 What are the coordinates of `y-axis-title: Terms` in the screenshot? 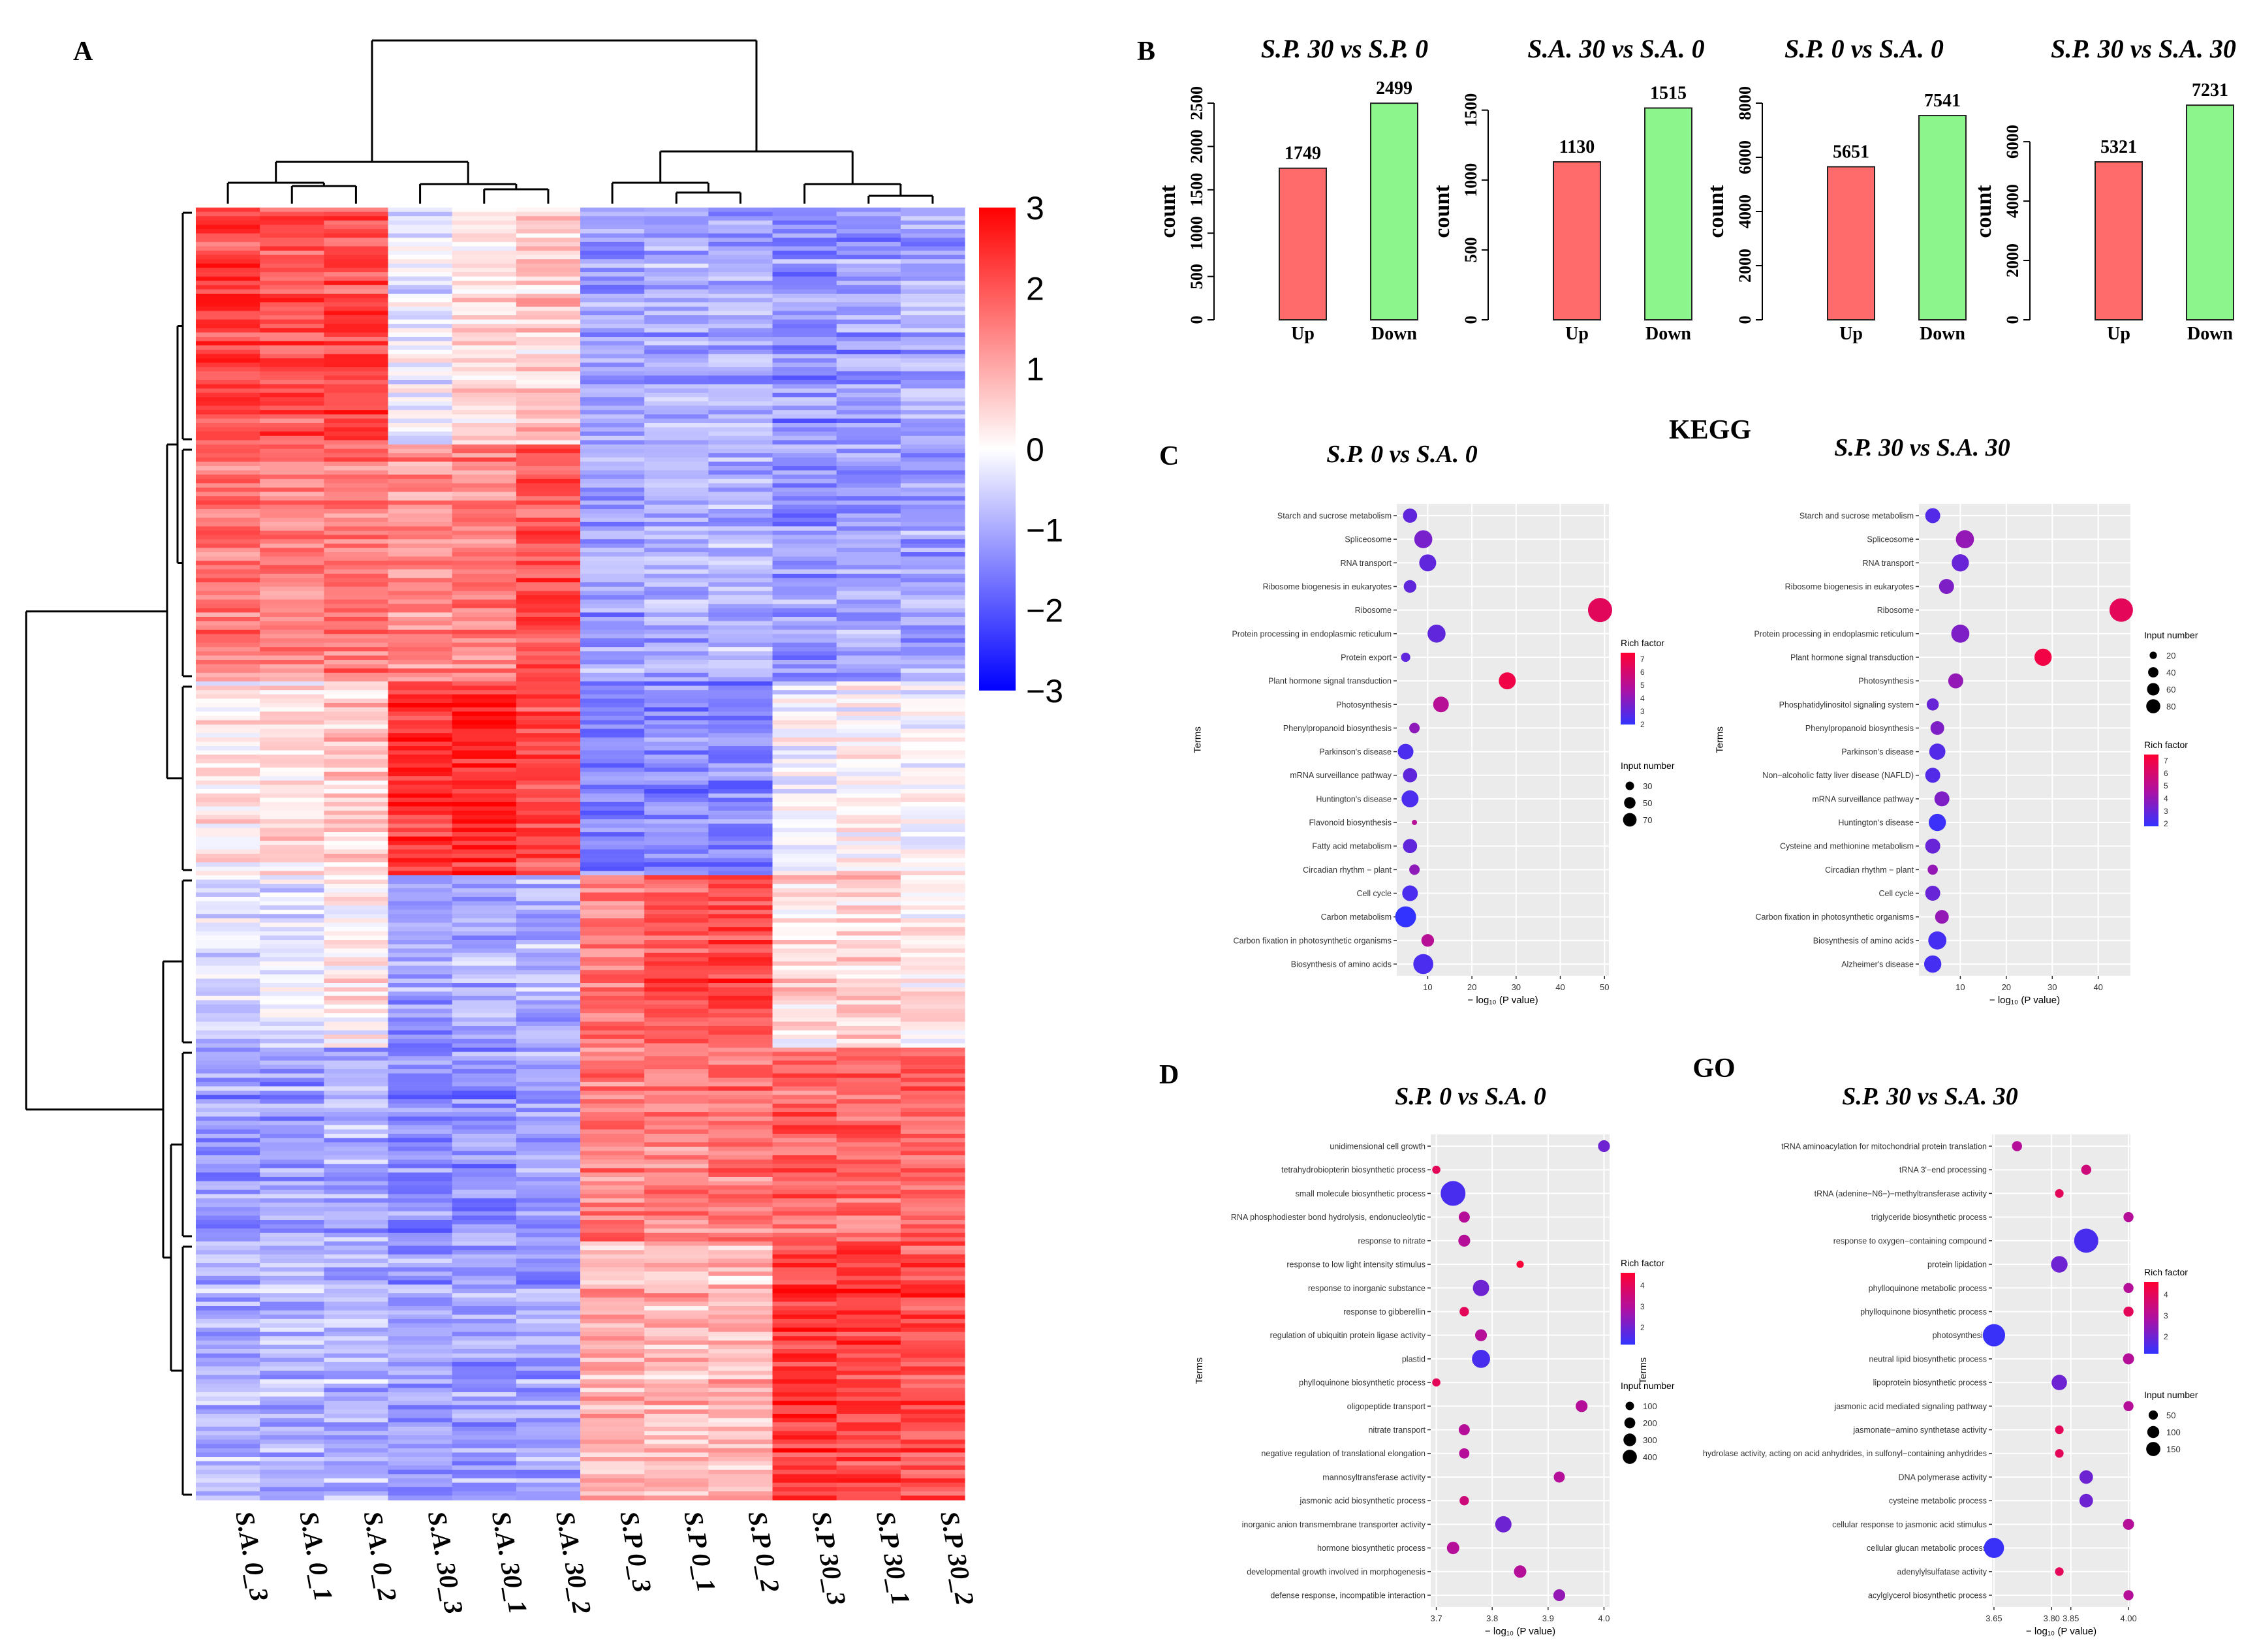 It's located at (1197, 739).